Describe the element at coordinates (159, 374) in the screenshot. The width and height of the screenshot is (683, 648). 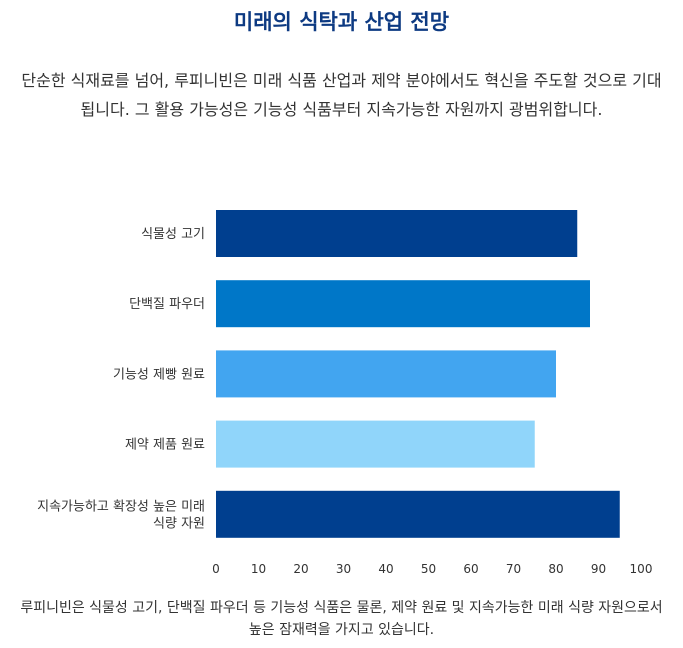
I see `category-label-3: 기능성 제빵 원료` at that location.